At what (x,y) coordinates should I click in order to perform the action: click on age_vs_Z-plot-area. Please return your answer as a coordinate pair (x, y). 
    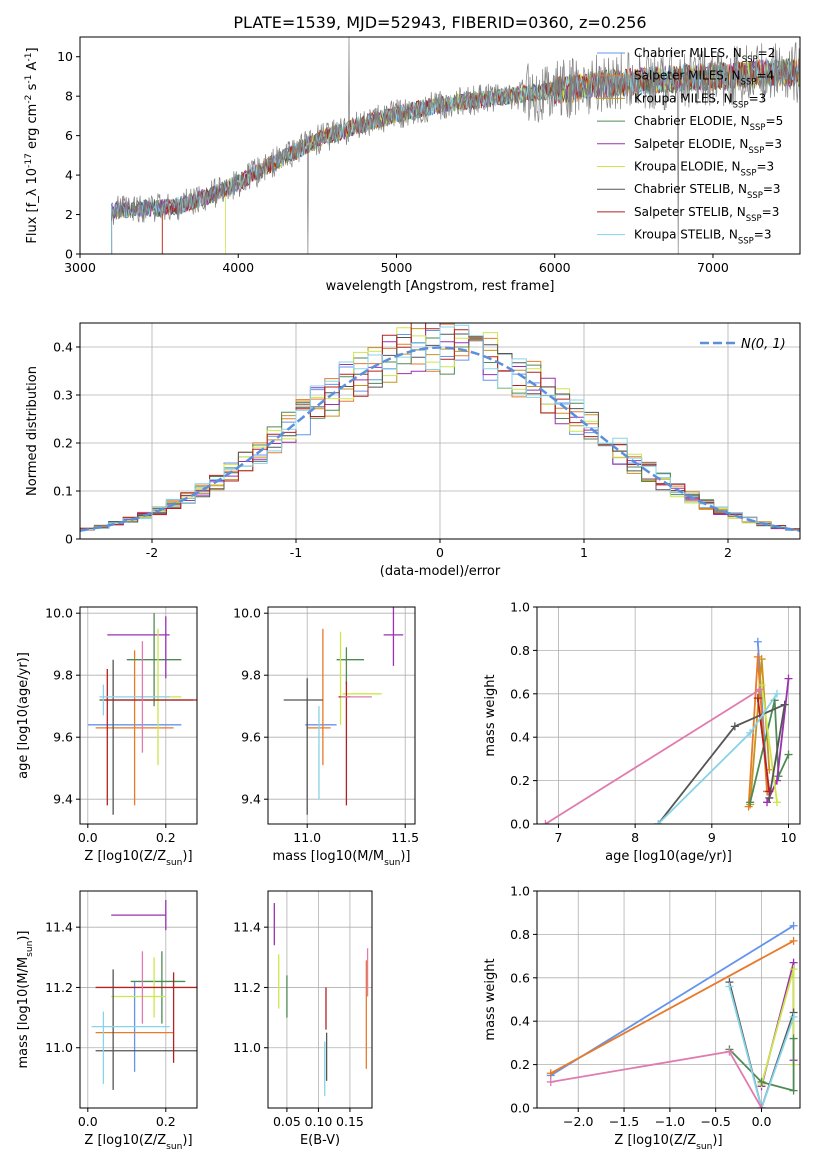
    Looking at the image, I should click on (142, 714).